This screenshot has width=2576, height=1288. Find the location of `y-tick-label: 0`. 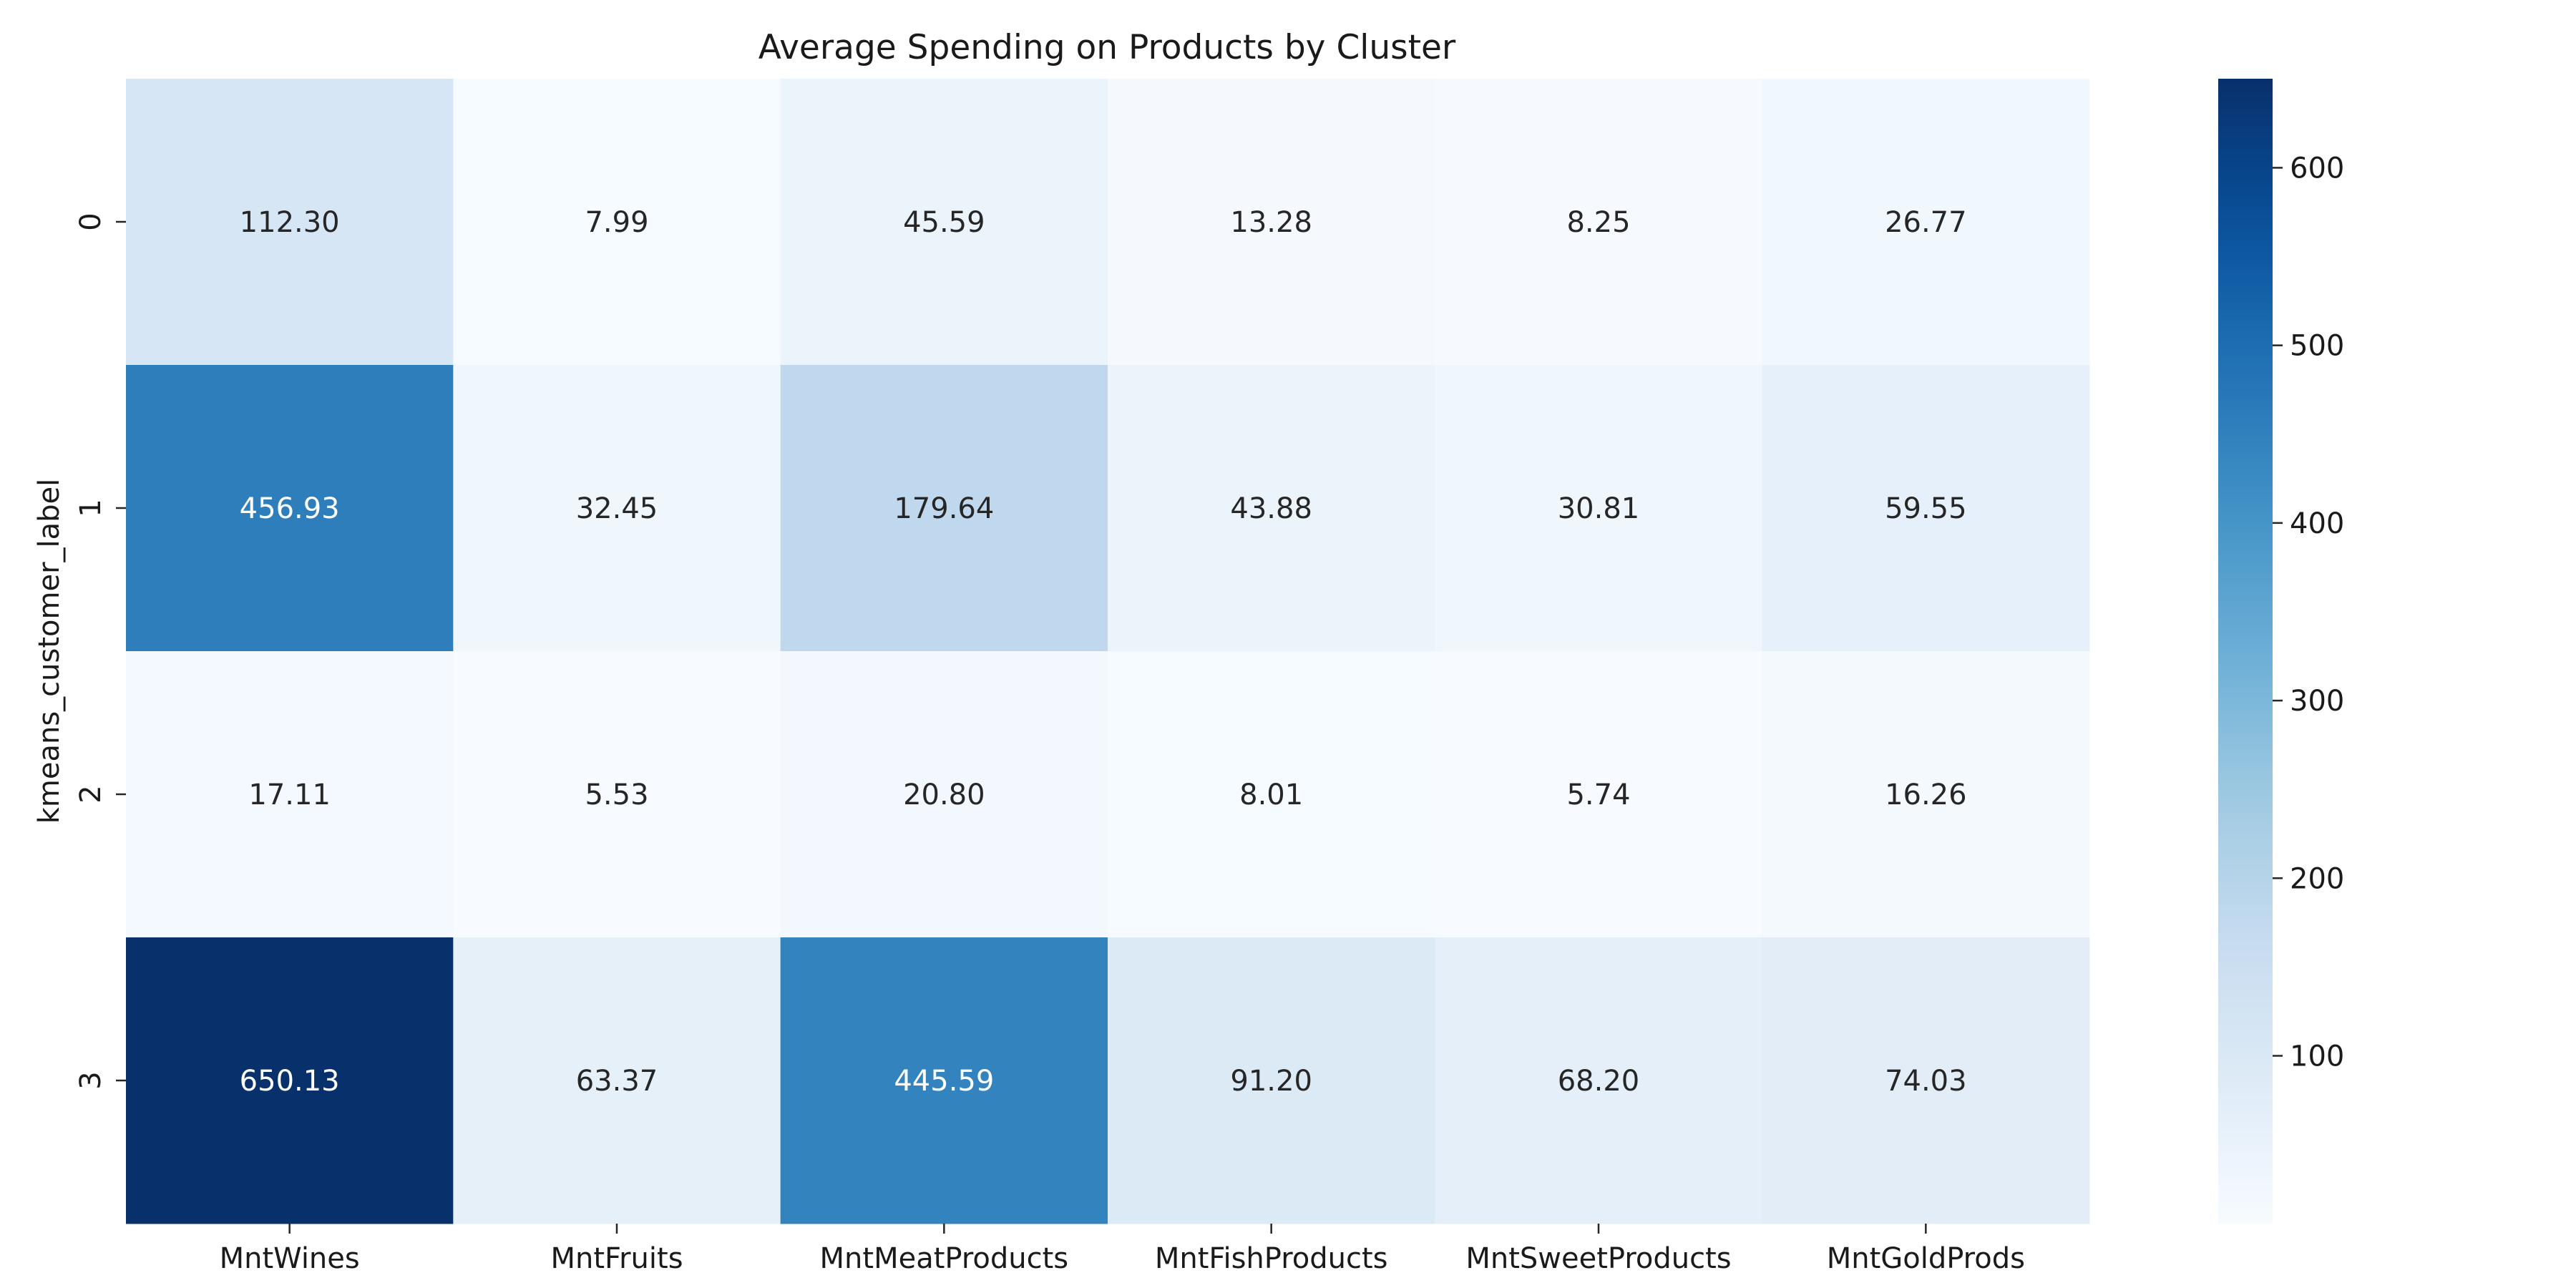

y-tick-label: 0 is located at coordinates (90, 221).